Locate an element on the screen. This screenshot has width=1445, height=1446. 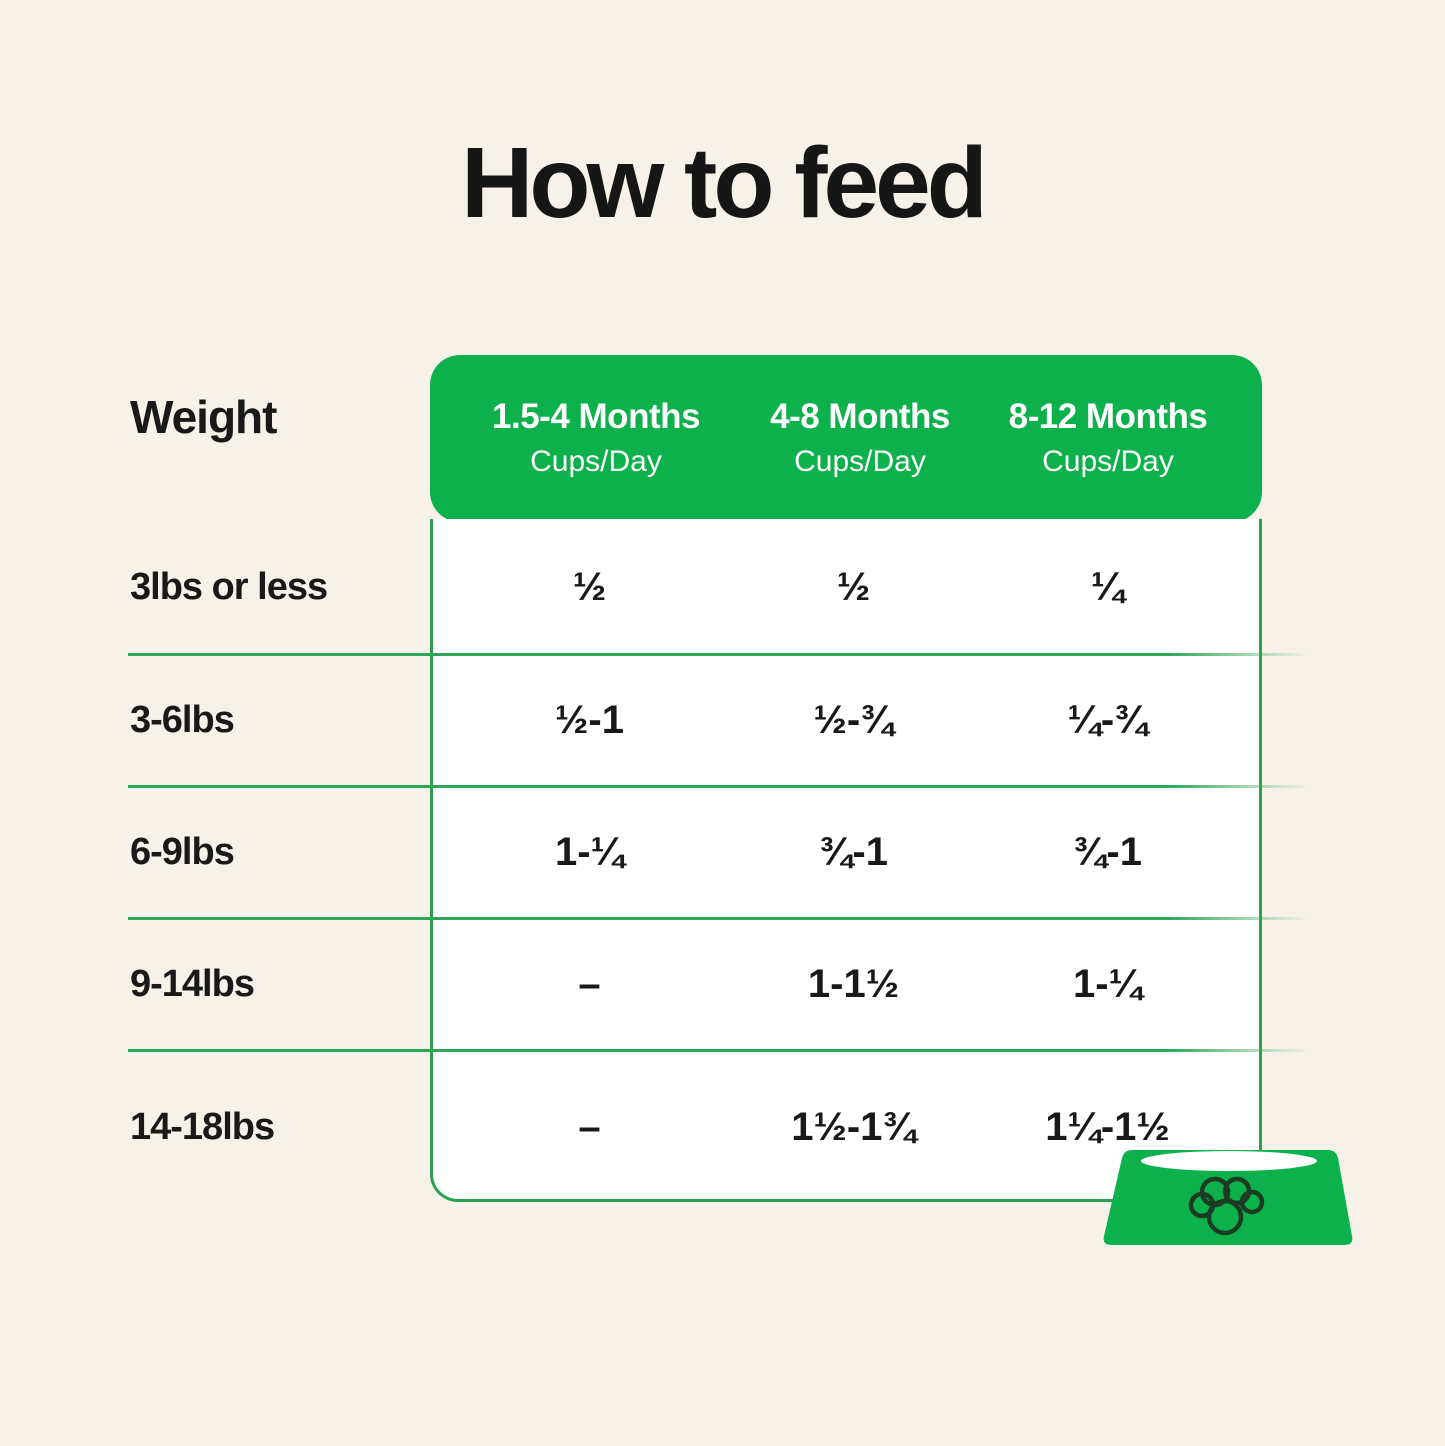
column-header-8-12-months: 8-12 Months Cups/Day is located at coordinates (1123, 438).